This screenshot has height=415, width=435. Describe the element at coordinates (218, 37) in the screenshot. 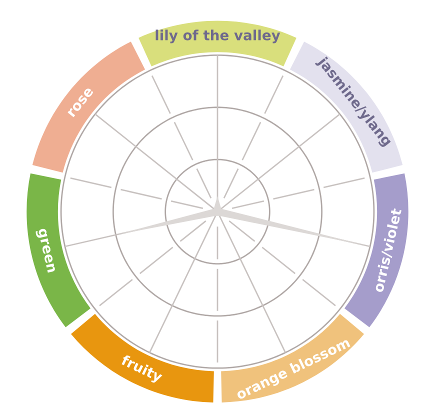

I see `spoke-label: lily of the valley` at that location.